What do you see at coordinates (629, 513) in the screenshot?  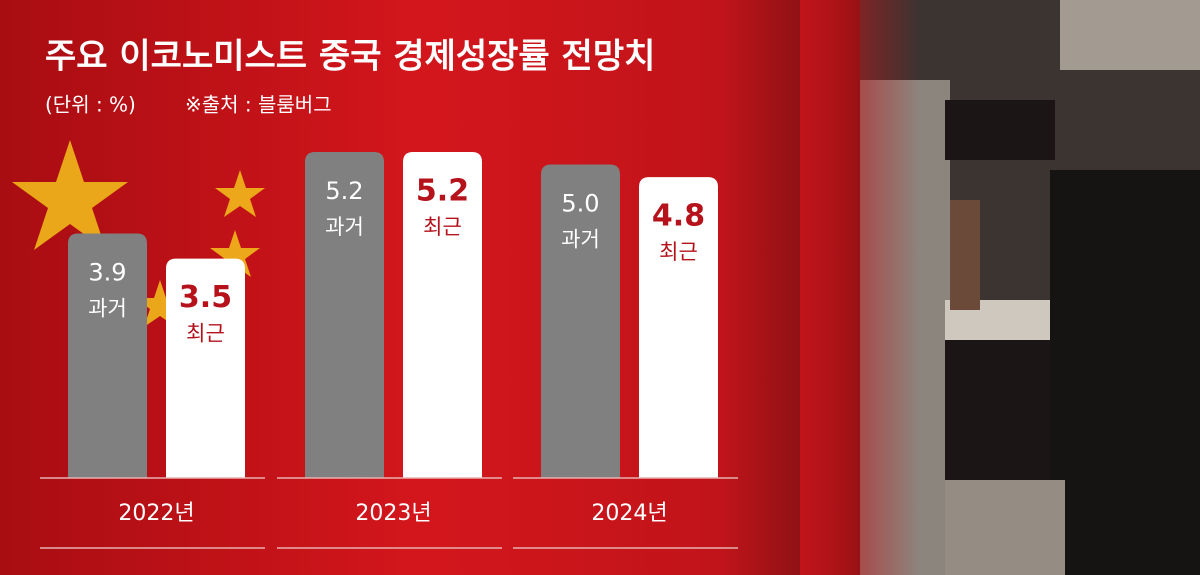 I see `x-tick-label: 2024년` at bounding box center [629, 513].